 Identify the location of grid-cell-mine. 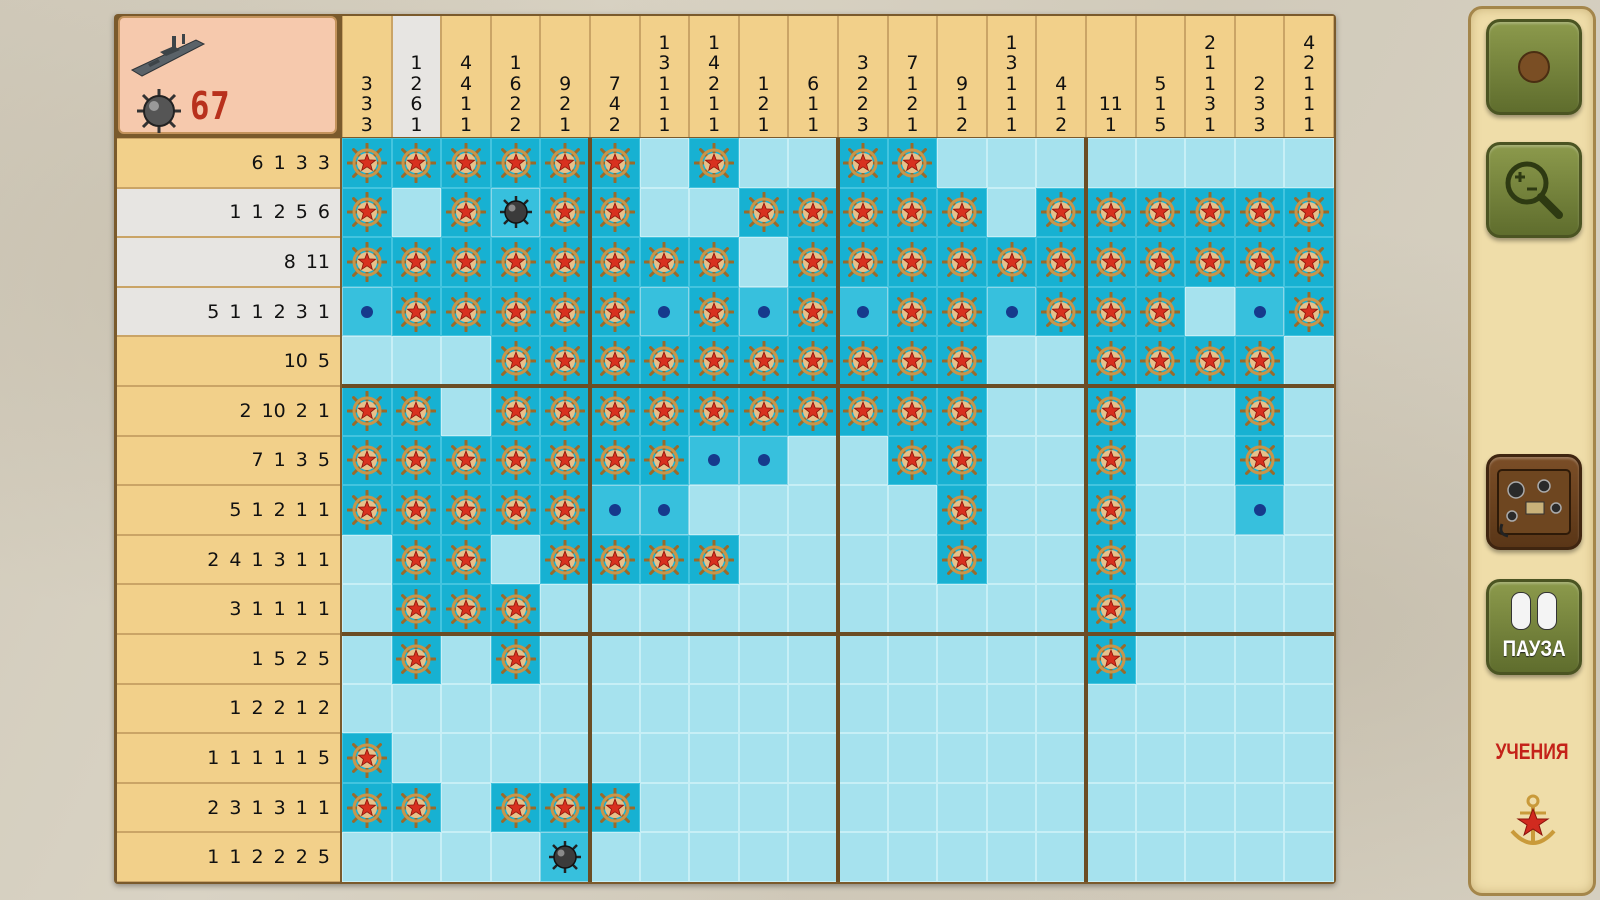
(565, 857).